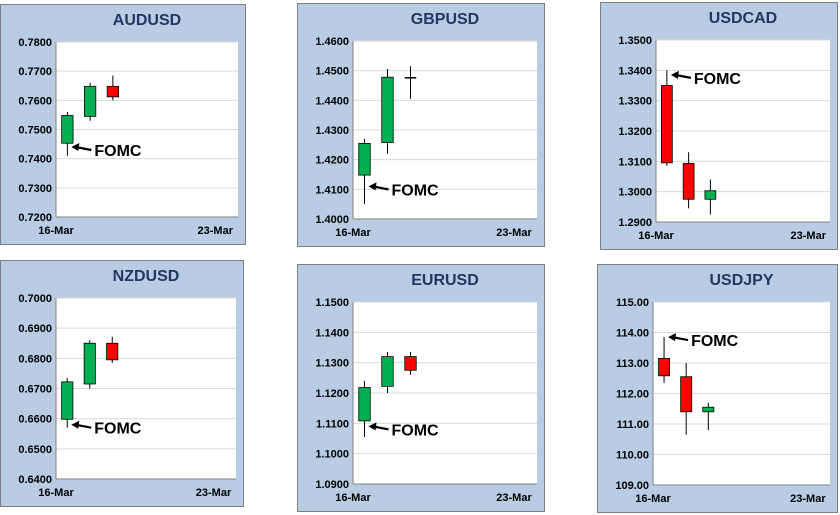 The image size is (840, 515). What do you see at coordinates (632, 486) in the screenshot?
I see `y-tick-label: 109.00` at bounding box center [632, 486].